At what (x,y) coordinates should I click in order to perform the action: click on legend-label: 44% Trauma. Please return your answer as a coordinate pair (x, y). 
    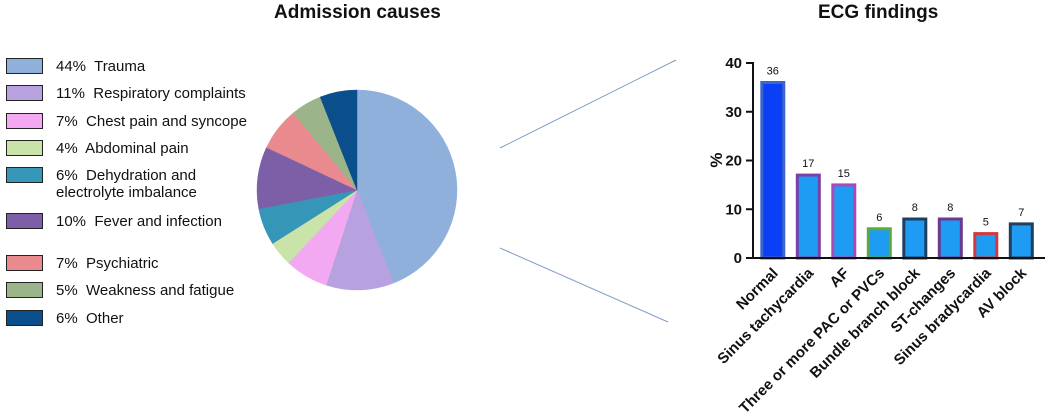
    Looking at the image, I should click on (101, 66).